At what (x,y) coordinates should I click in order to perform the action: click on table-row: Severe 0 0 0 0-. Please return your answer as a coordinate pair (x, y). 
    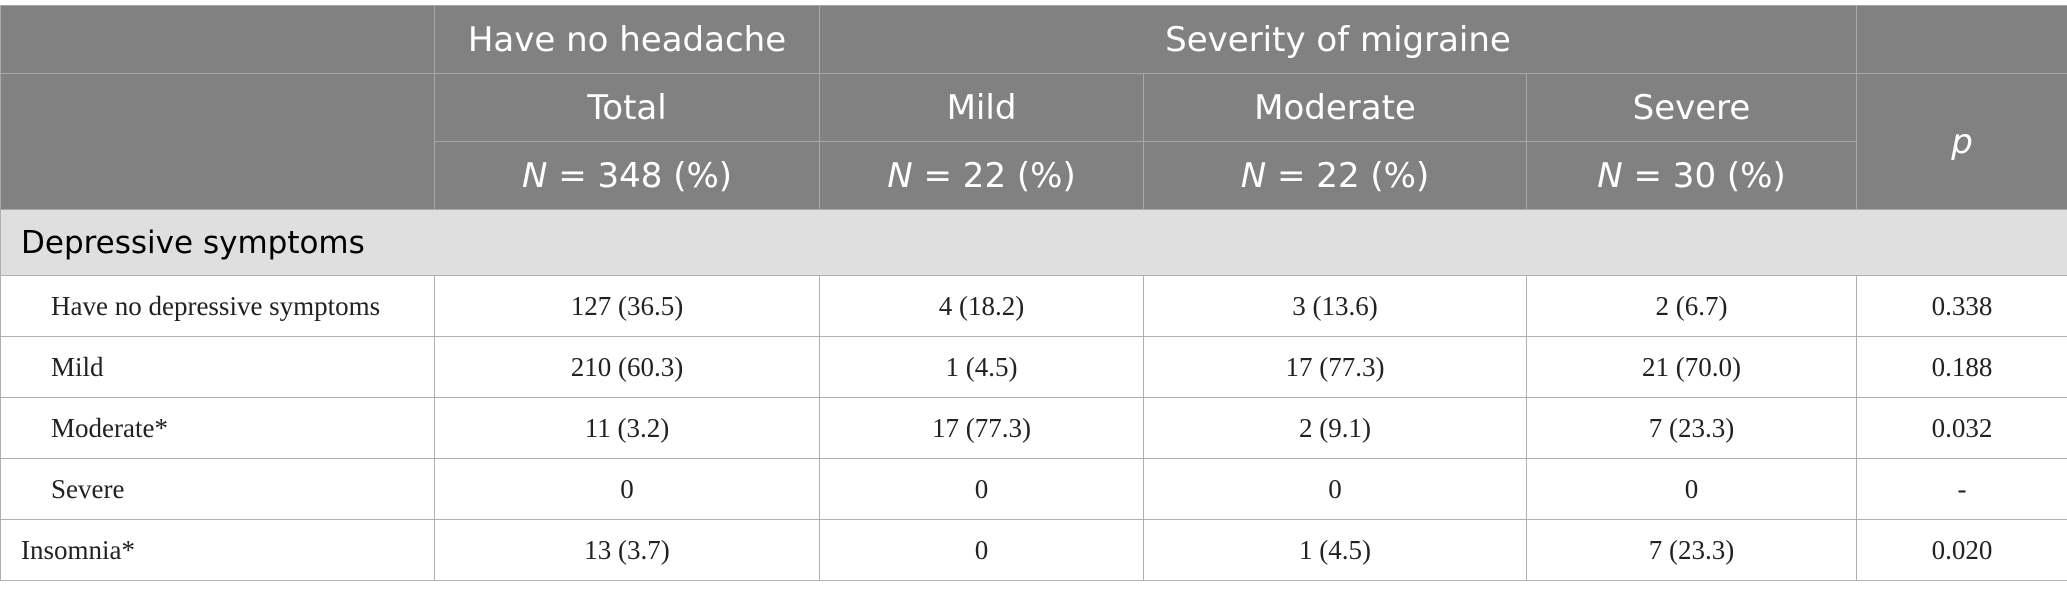
    Looking at the image, I should click on (1033, 489).